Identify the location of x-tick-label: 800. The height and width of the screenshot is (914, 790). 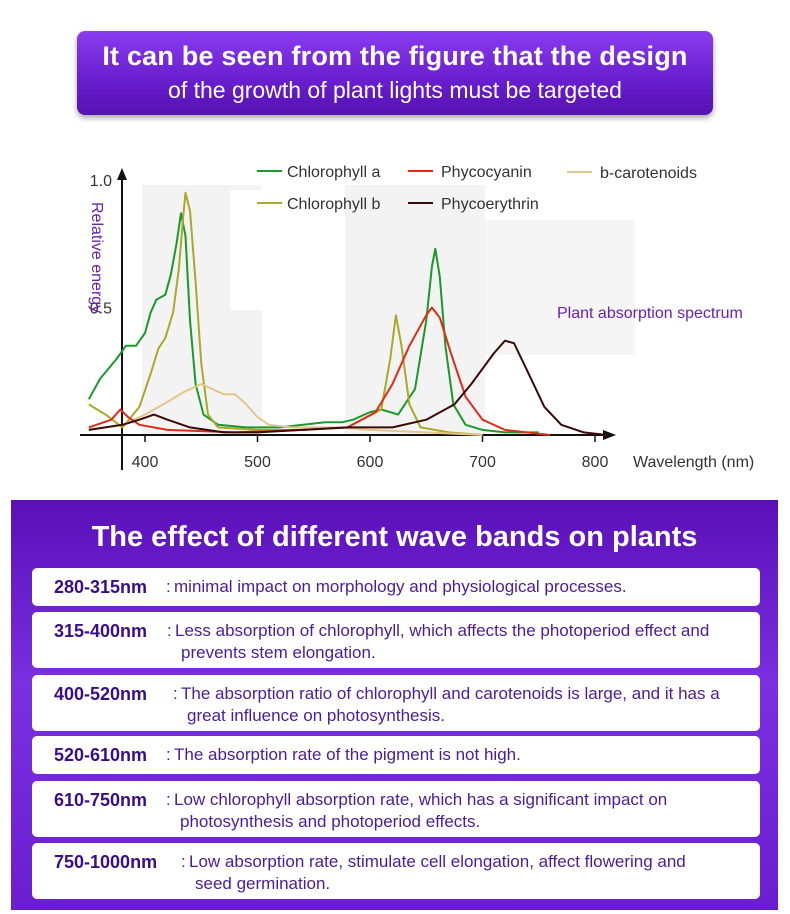
(595, 462).